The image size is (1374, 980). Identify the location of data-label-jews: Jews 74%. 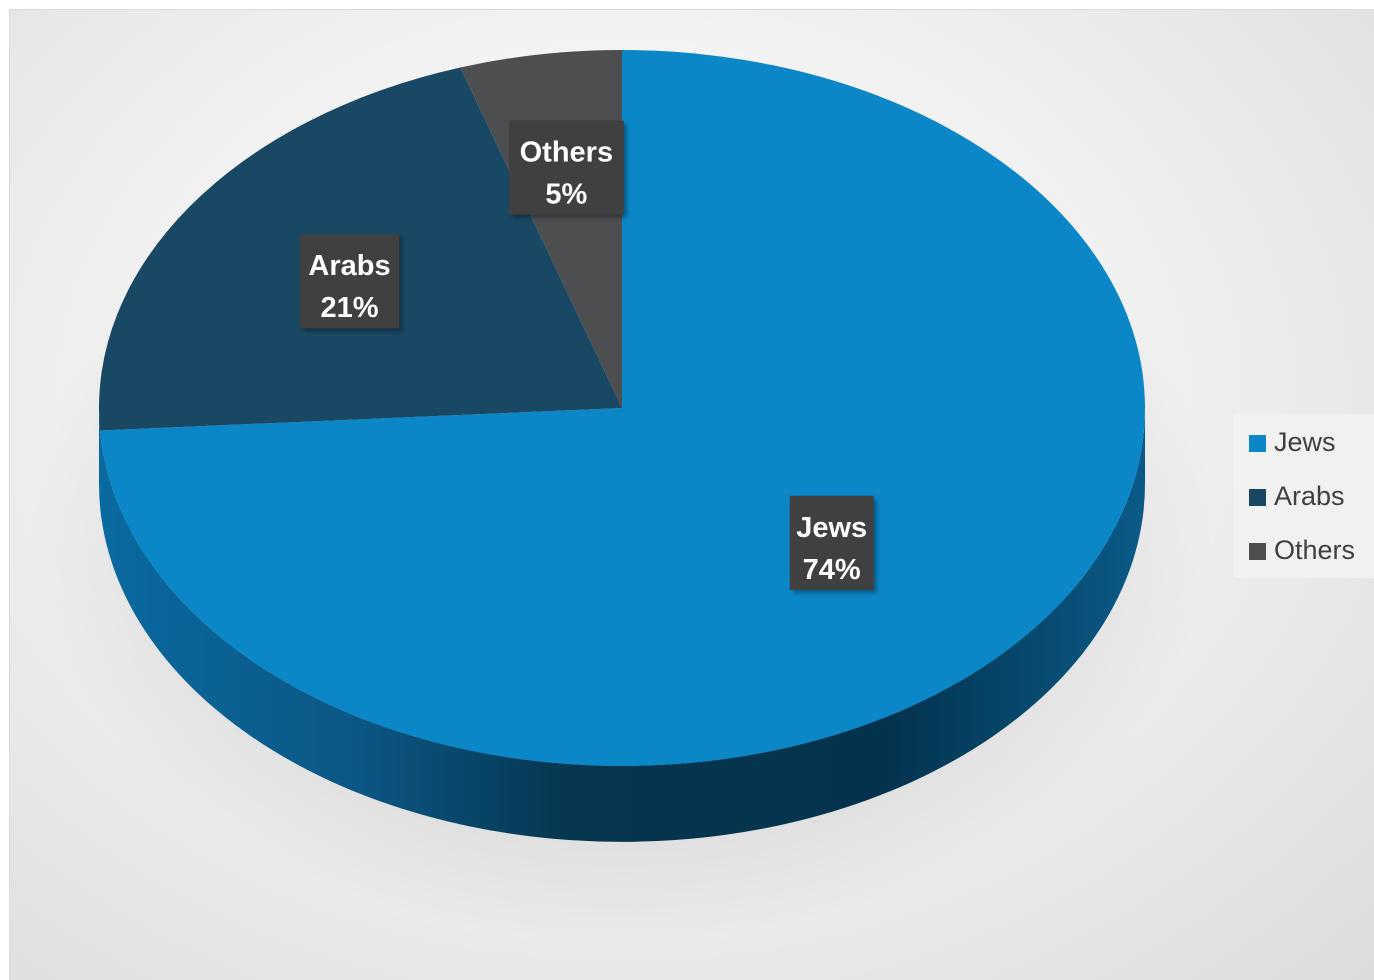
(831, 542).